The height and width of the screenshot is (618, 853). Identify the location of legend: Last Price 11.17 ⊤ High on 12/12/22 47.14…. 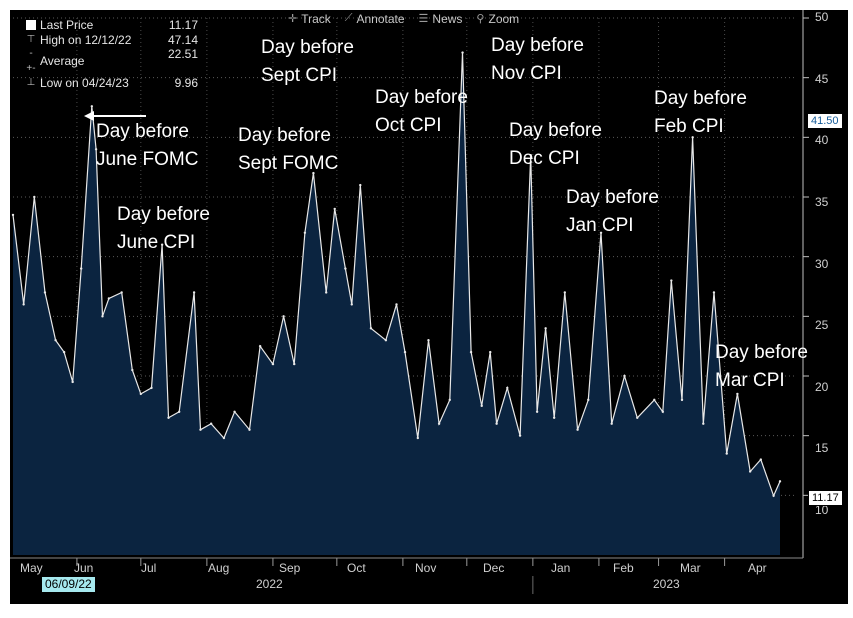
(112, 54).